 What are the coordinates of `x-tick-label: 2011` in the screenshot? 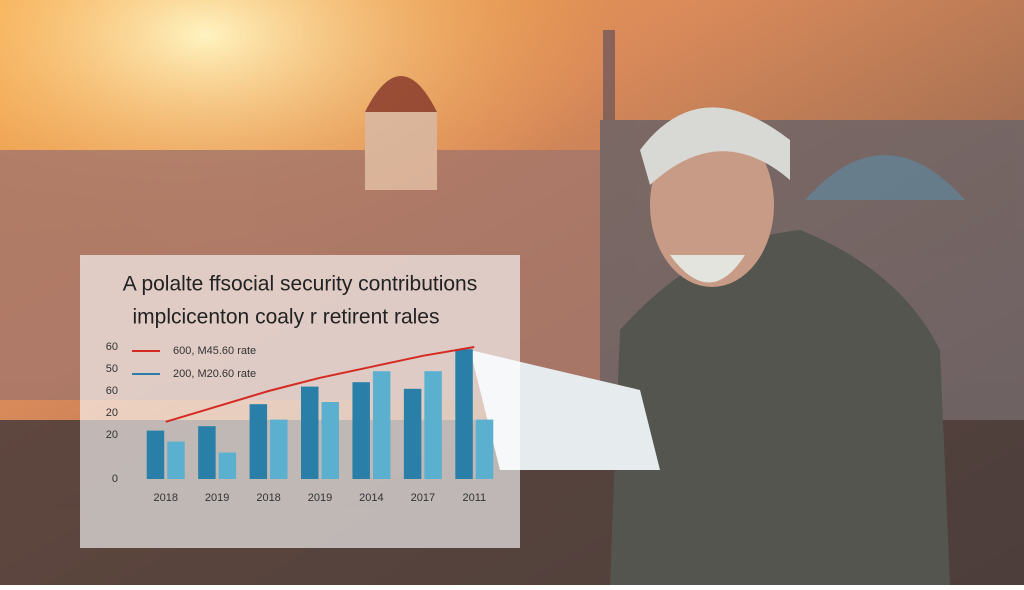 It's located at (474, 498).